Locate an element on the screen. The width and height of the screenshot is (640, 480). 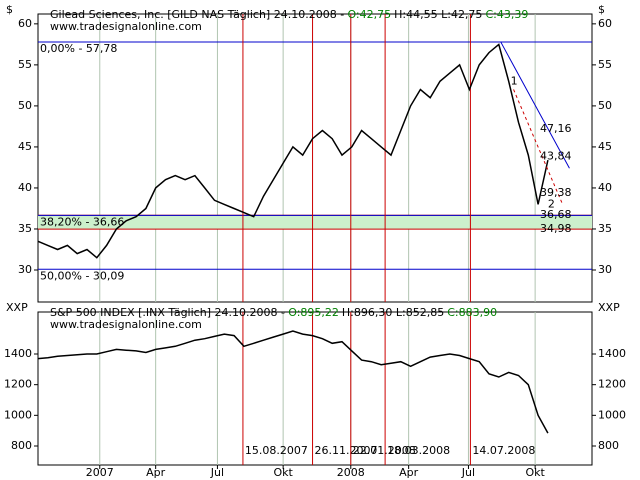
header-part: C:43,39 is located at coordinates (506, 14).